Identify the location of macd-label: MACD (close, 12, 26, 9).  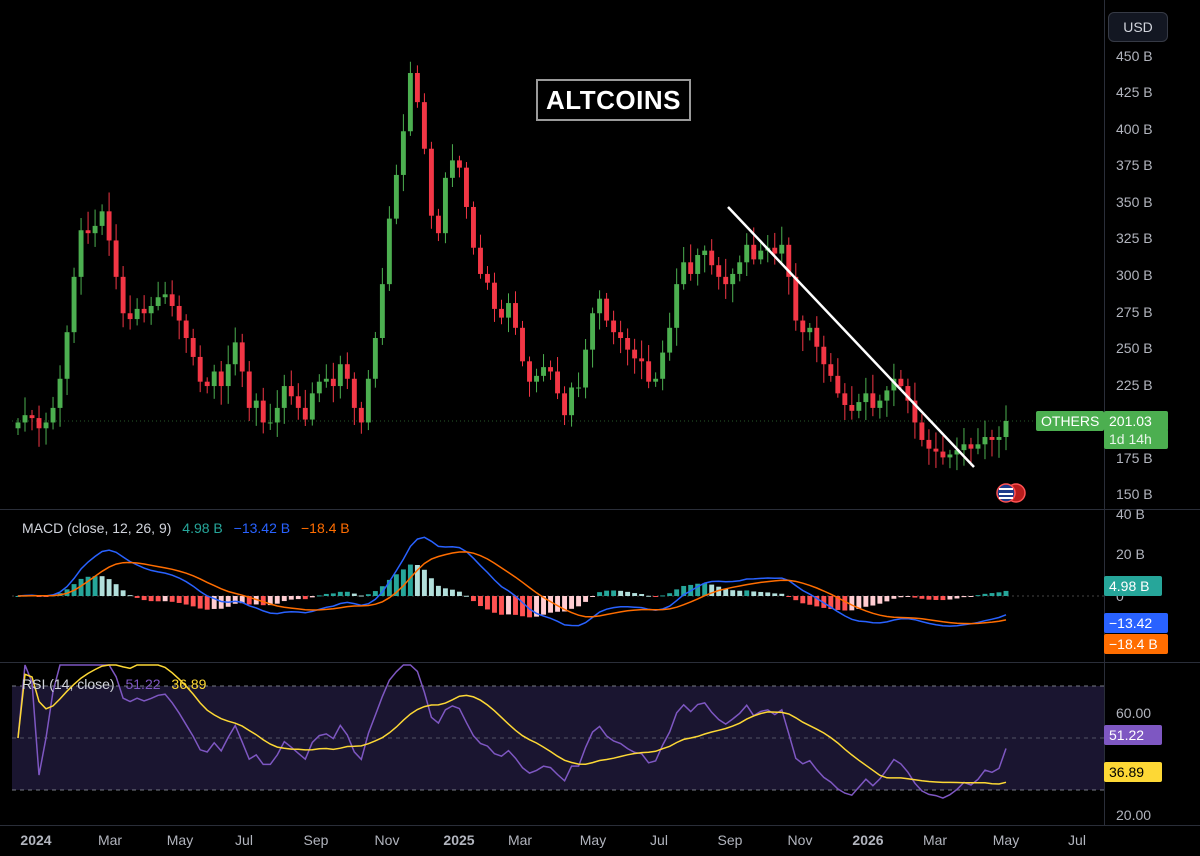
(97, 528).